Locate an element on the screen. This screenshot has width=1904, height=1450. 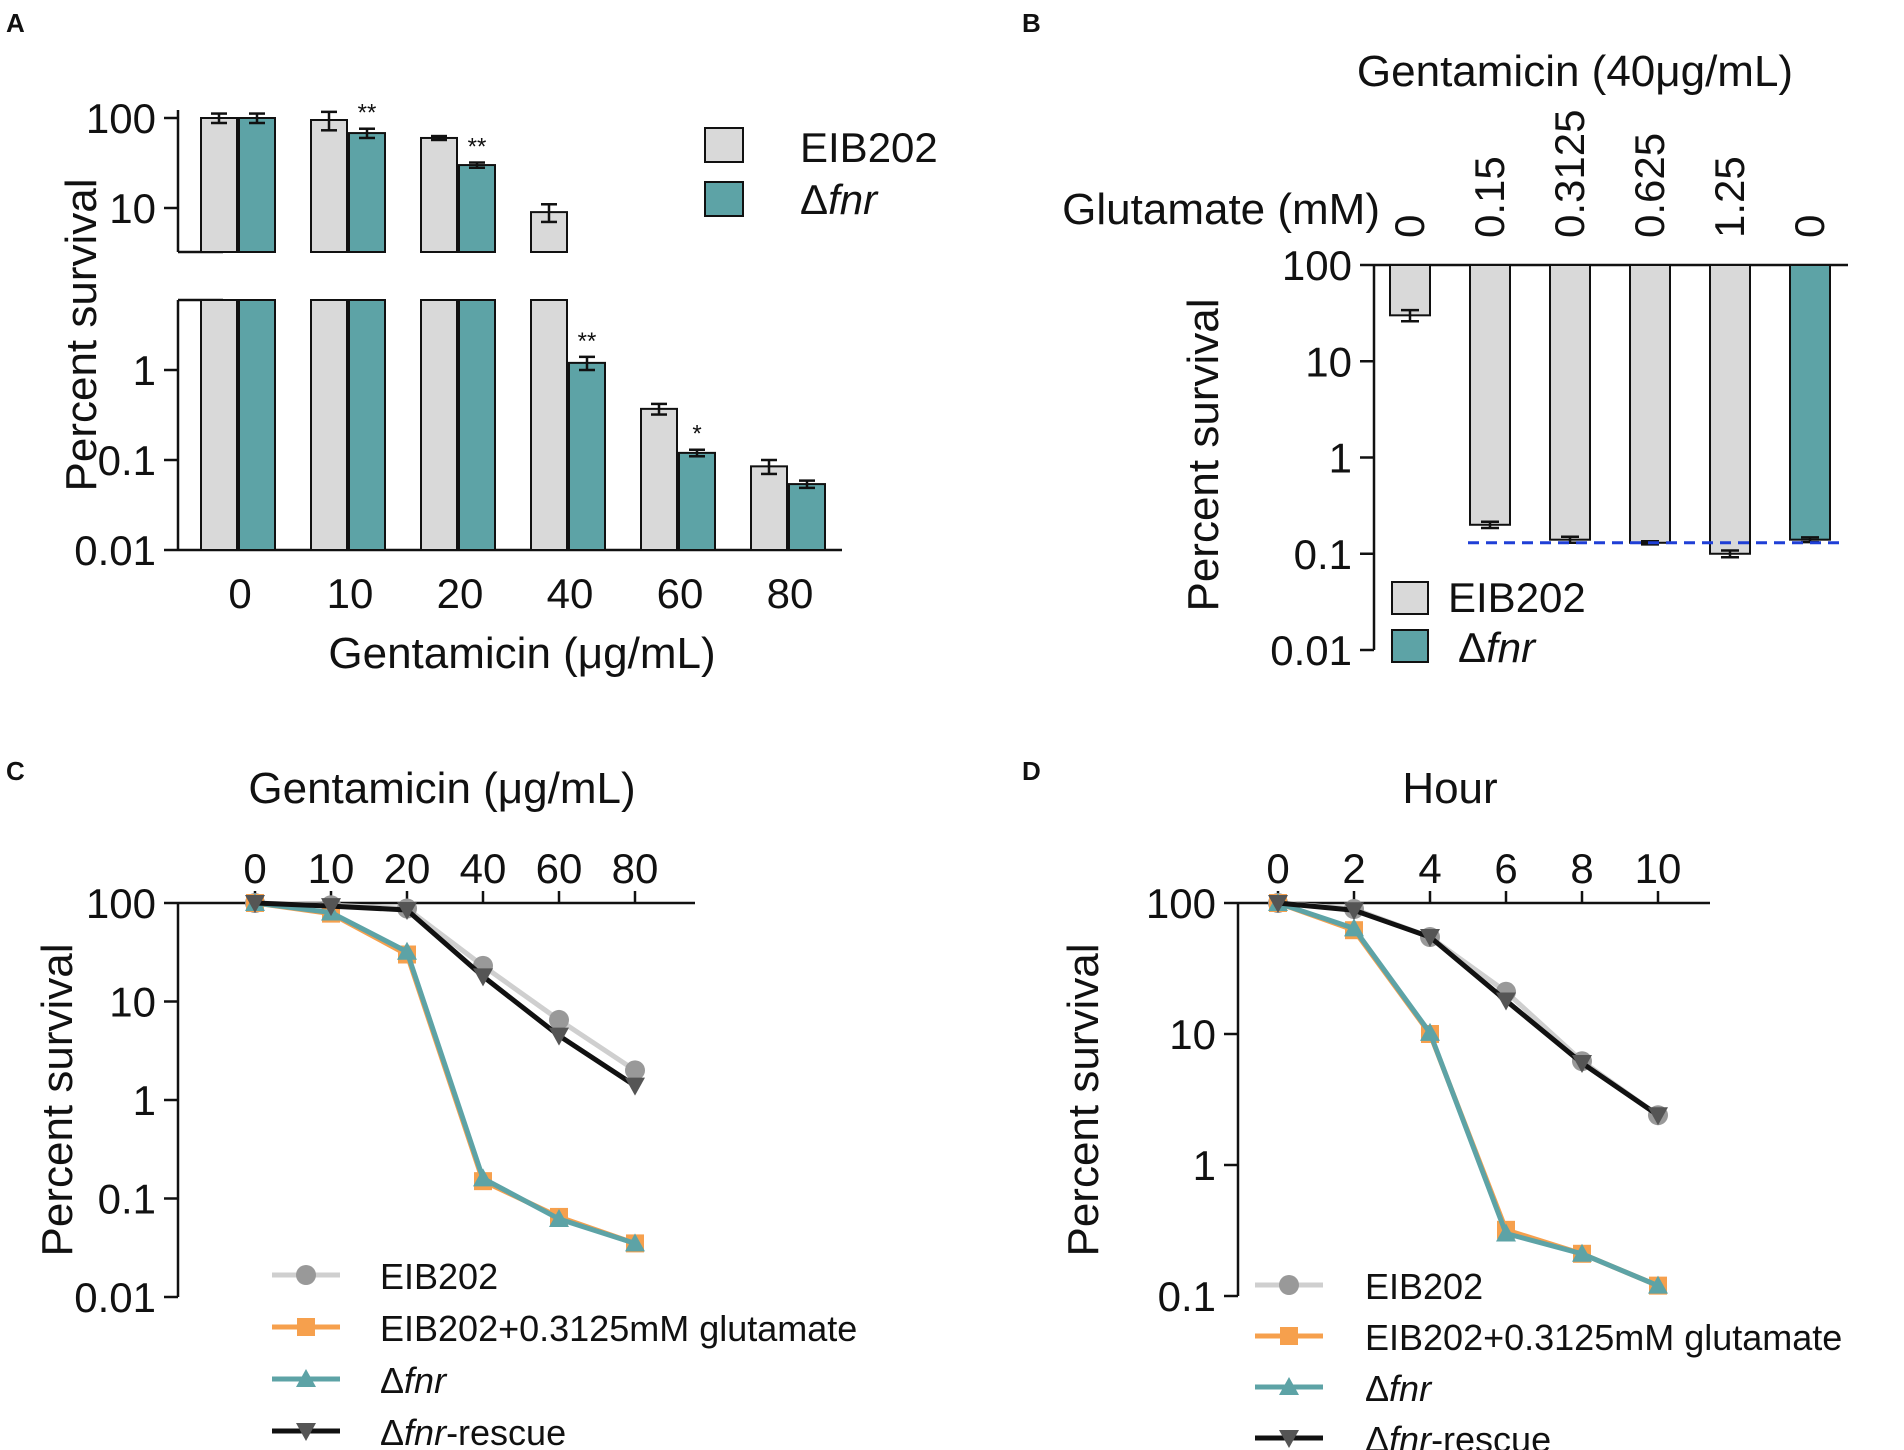
x-tick-label: 80 is located at coordinates (635, 868).